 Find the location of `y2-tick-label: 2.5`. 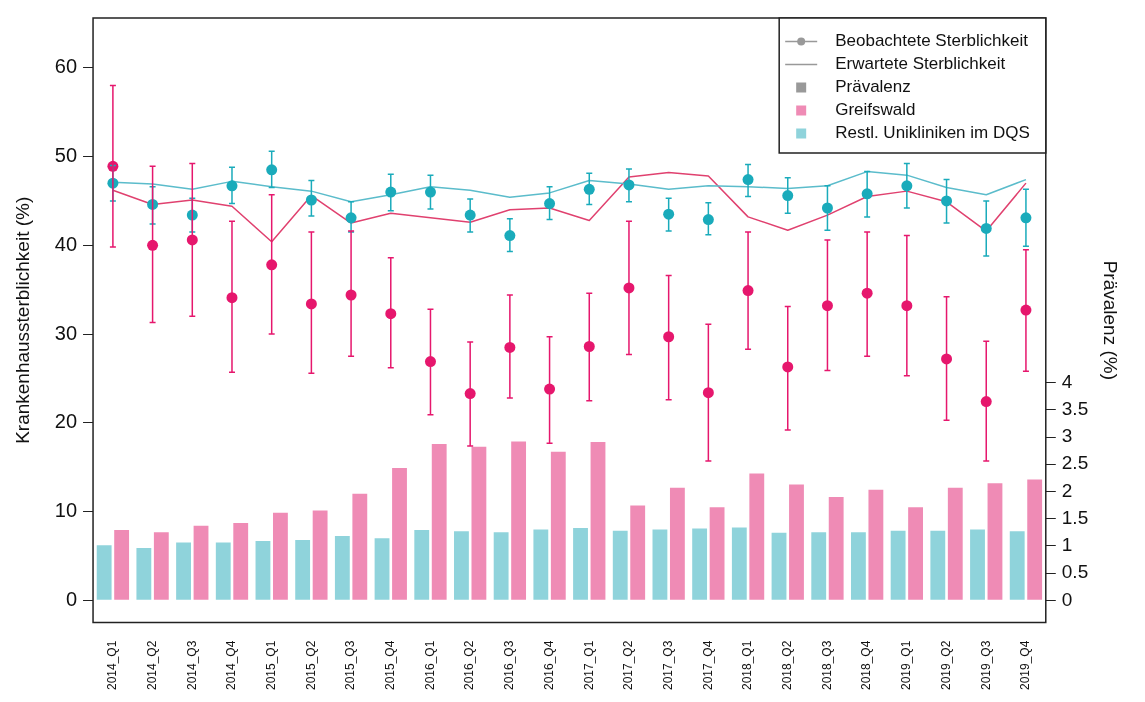

y2-tick-label: 2.5 is located at coordinates (1075, 463).